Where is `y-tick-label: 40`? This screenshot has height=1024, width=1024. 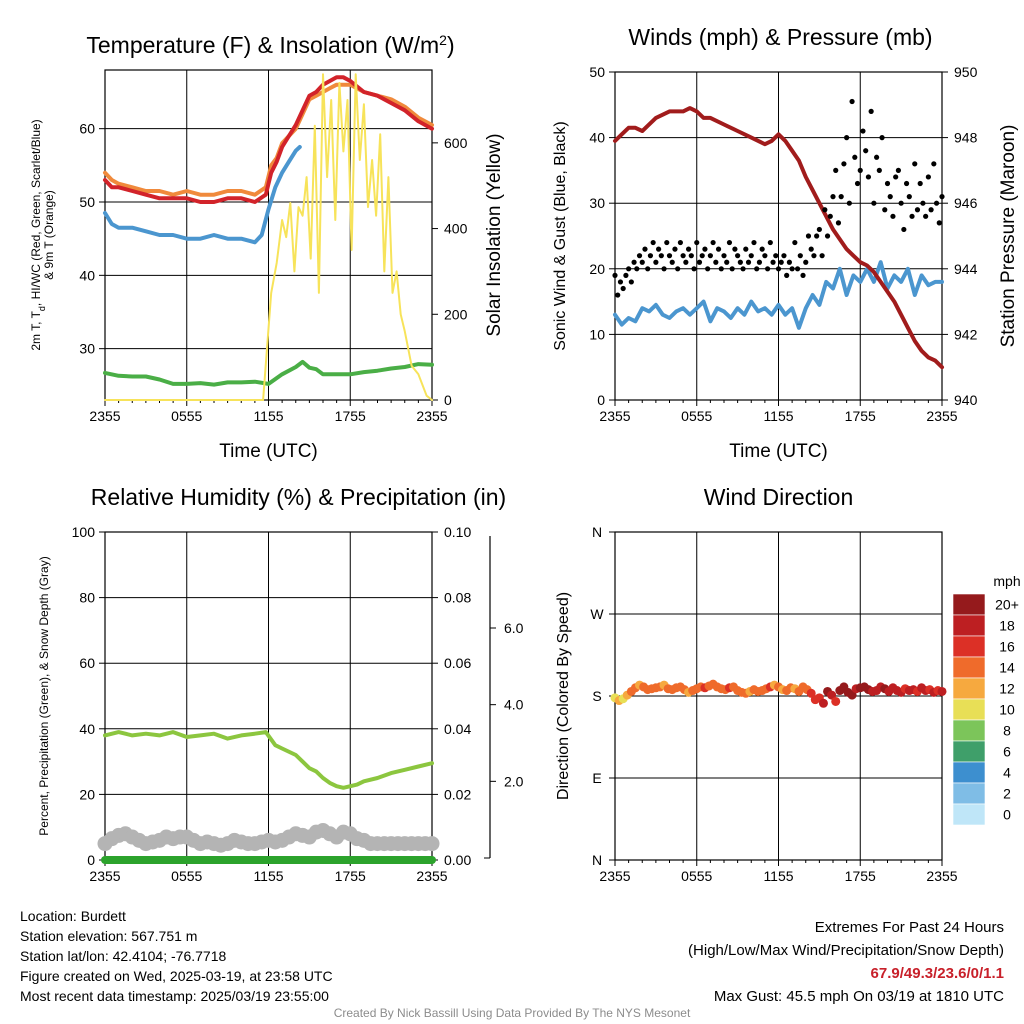 y-tick-label: 40 is located at coordinates (597, 138).